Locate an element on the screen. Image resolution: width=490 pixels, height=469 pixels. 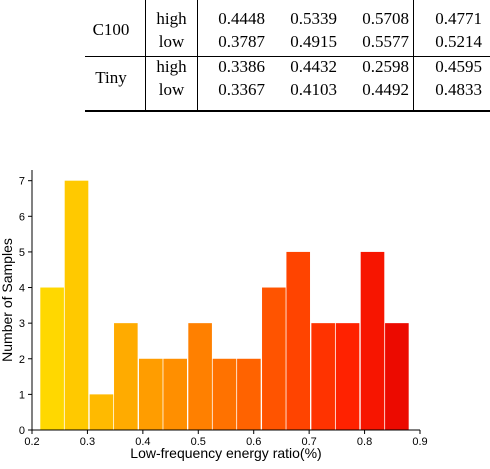
x-tick-label: 0.9 is located at coordinates (419, 442).